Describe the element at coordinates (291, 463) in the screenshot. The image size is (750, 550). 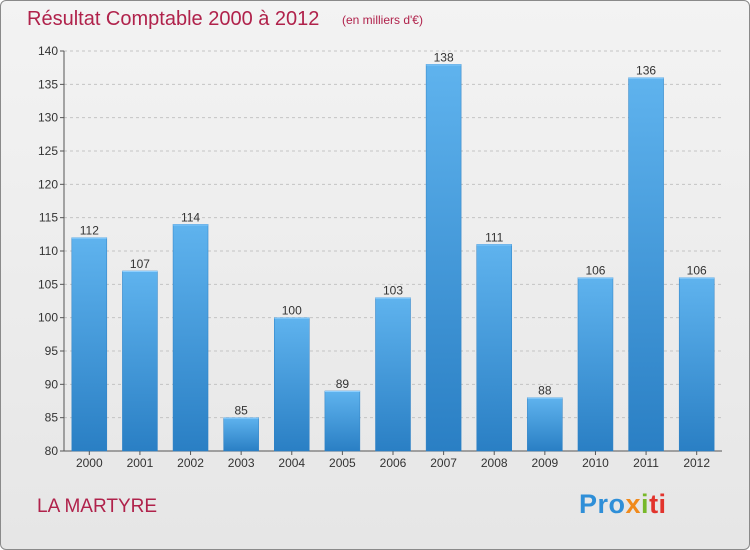
I see `x-tick-label: 2004` at that location.